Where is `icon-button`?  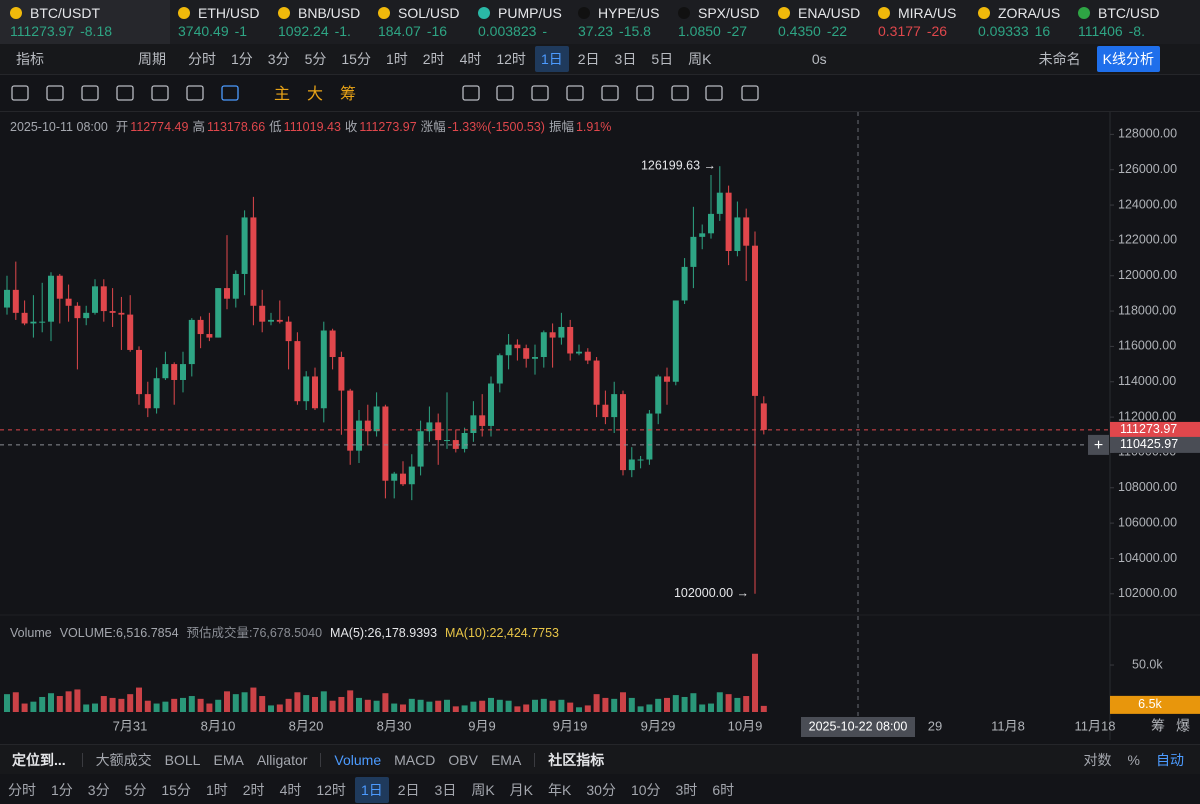 icon-button is located at coordinates (80, 59).